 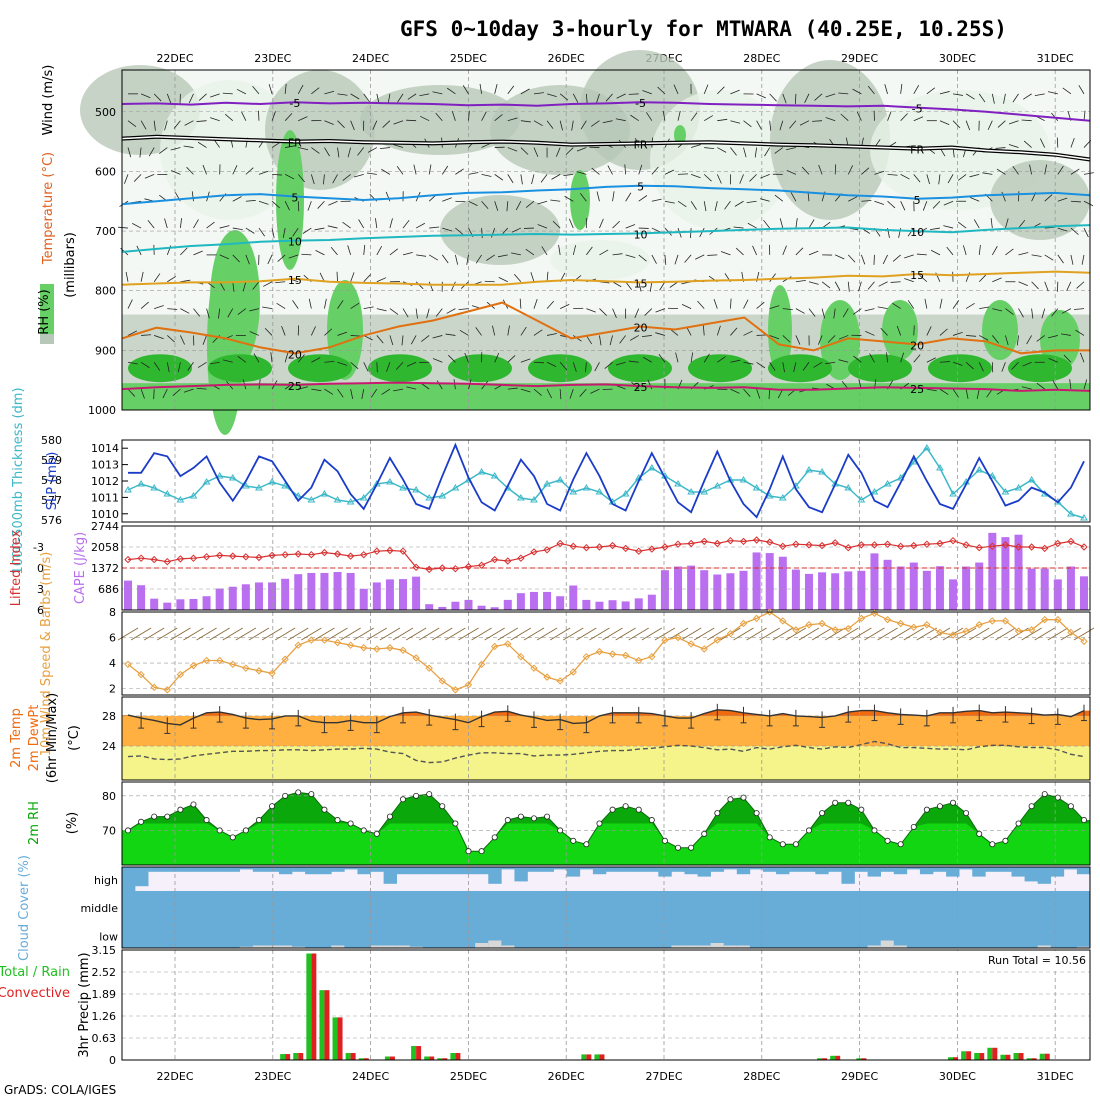 What do you see at coordinates (468, 1076) in the screenshot?
I see `bottom-date-label: 25DEC` at bounding box center [468, 1076].